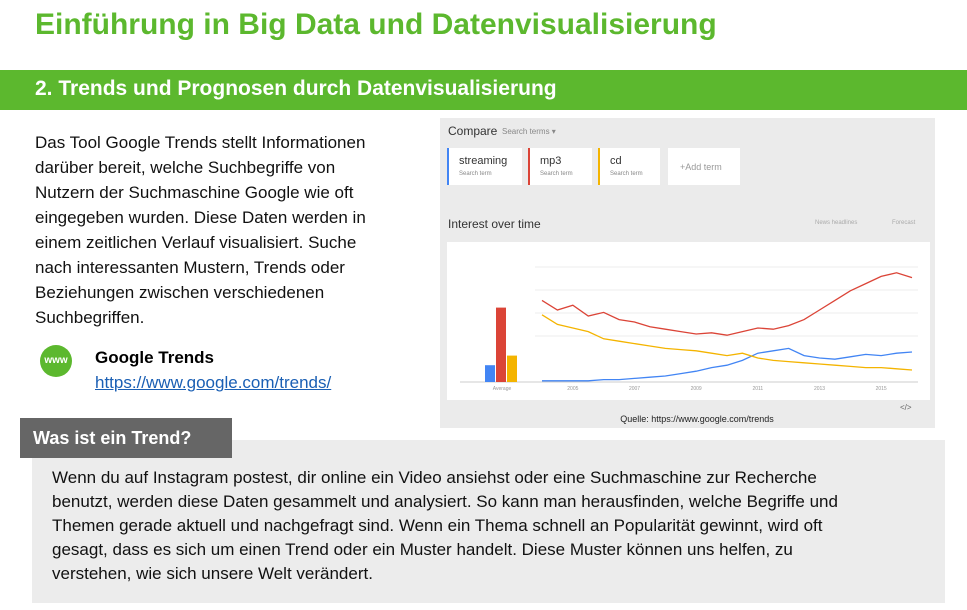  Describe the element at coordinates (483, 161) in the screenshot. I see `term-name: streaming` at that location.